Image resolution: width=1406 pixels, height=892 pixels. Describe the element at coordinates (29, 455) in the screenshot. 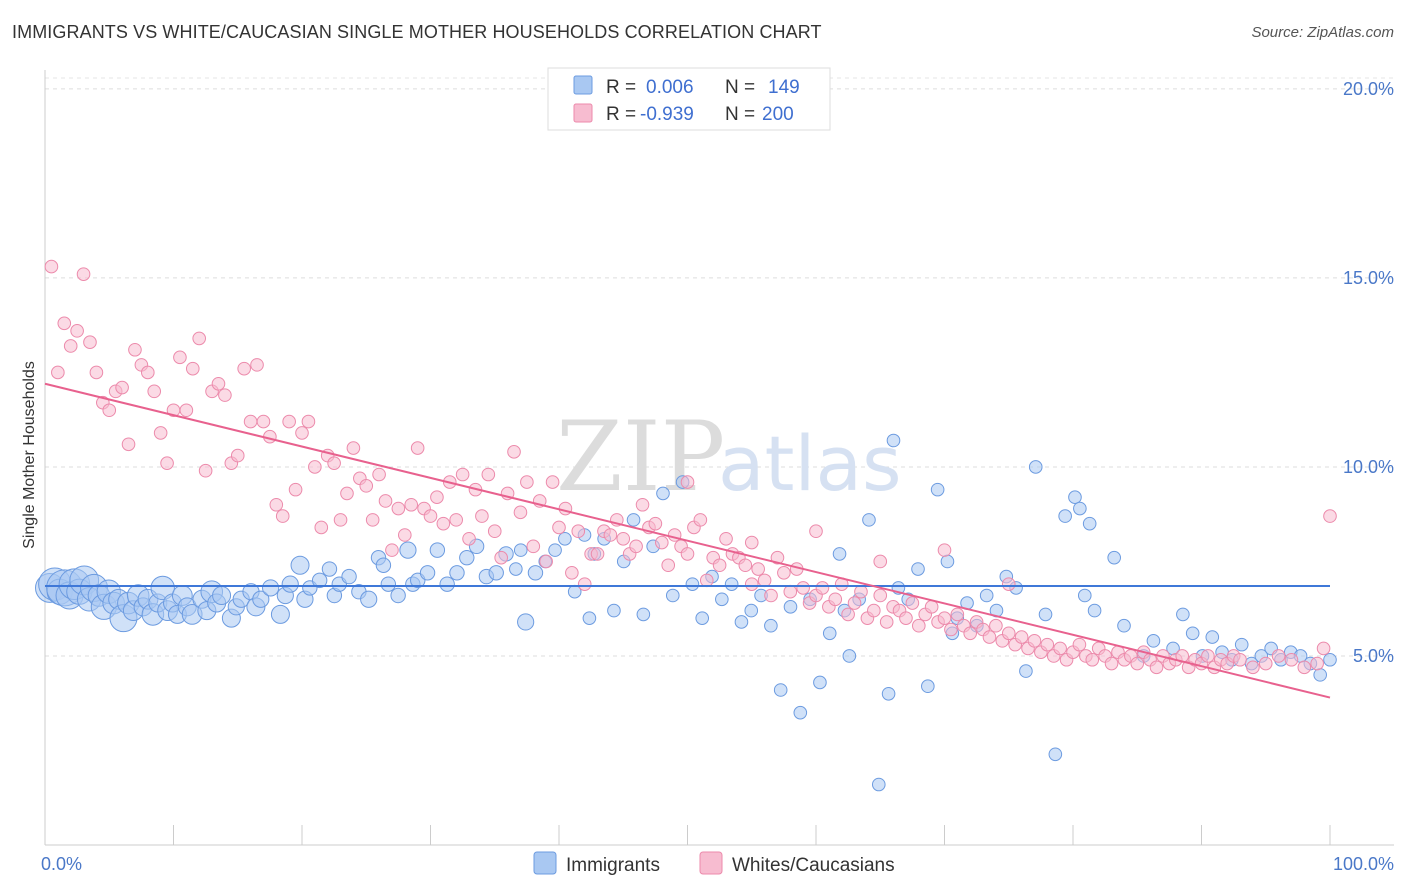

I see `y-axis-label: Single Mother Households` at that location.